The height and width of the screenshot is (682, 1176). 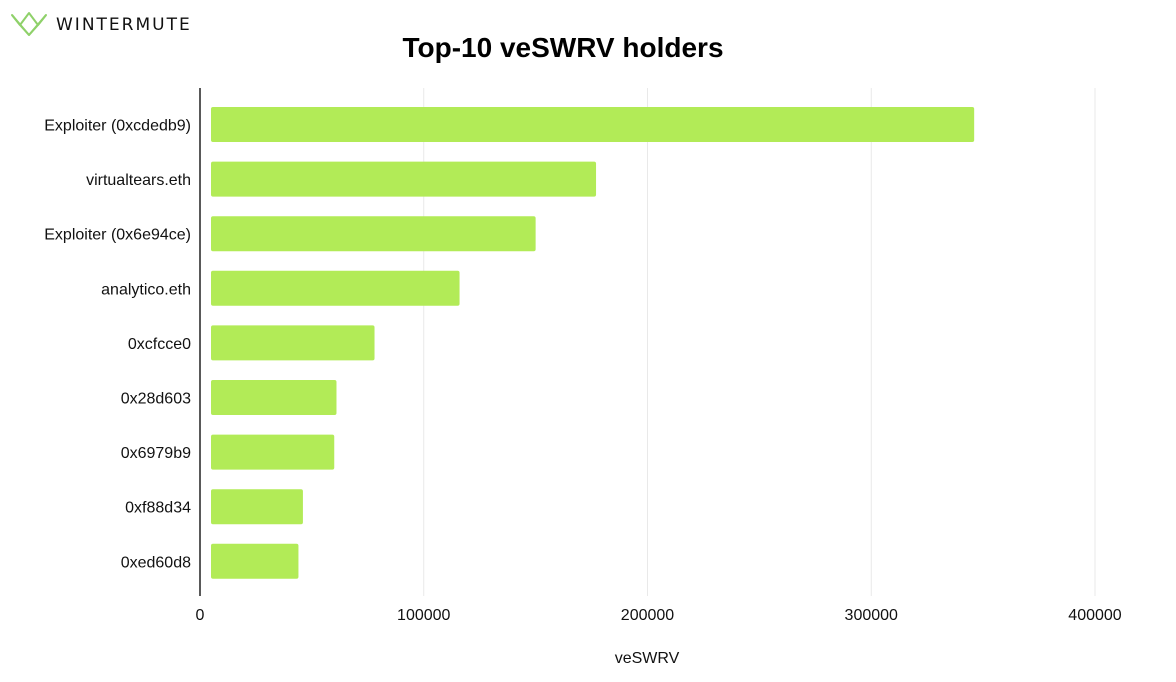 I want to click on x-tick-labels: 0 100000 200000 300000 400000, so click(x=659, y=615).